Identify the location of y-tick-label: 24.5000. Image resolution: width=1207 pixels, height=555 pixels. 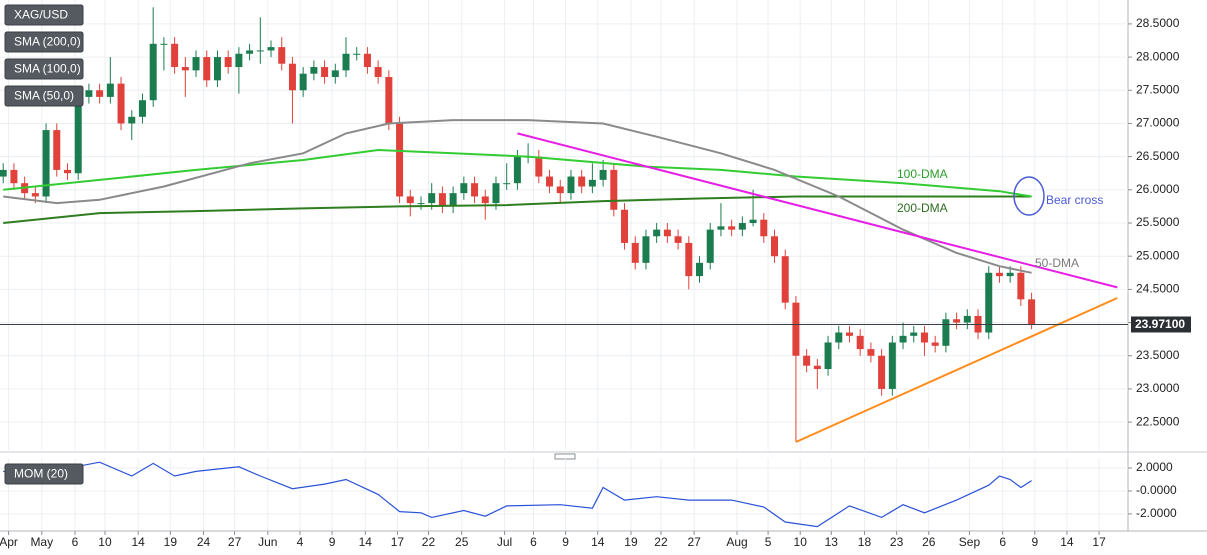
(1158, 289).